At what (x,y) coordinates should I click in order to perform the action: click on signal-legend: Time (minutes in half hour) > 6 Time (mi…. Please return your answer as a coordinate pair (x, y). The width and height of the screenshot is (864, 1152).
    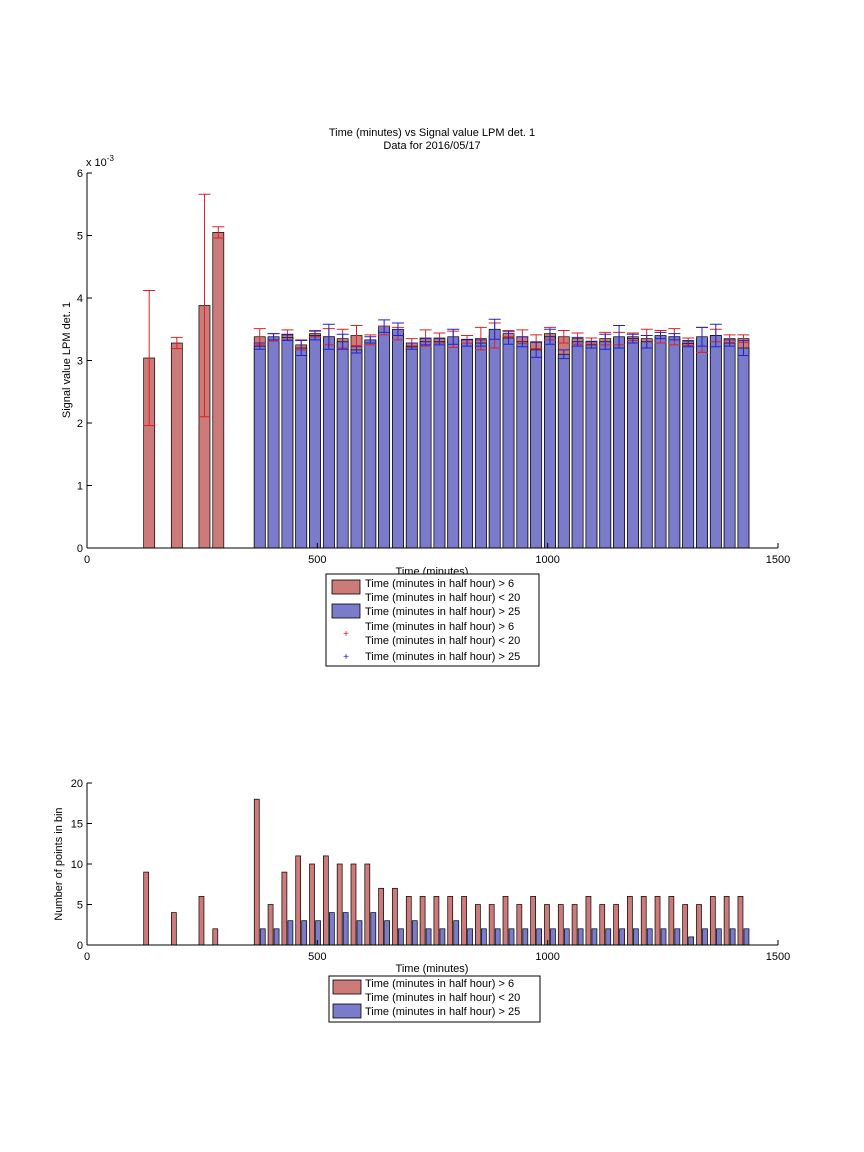
    Looking at the image, I should click on (432, 620).